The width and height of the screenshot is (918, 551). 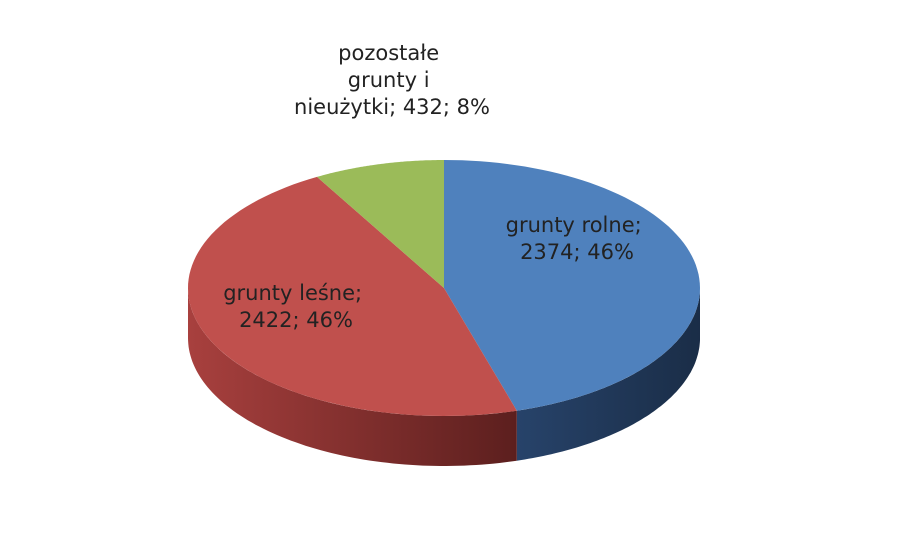 What do you see at coordinates (577, 238) in the screenshot?
I see `data-label: grunty rolne; 2374; 46%` at bounding box center [577, 238].